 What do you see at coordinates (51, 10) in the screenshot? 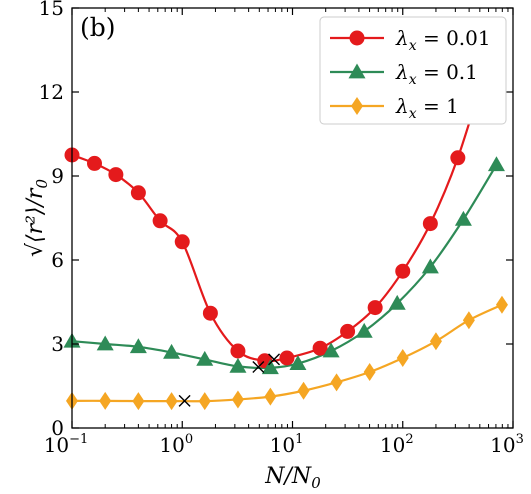
I see `y-tick-label: 15` at bounding box center [51, 10].